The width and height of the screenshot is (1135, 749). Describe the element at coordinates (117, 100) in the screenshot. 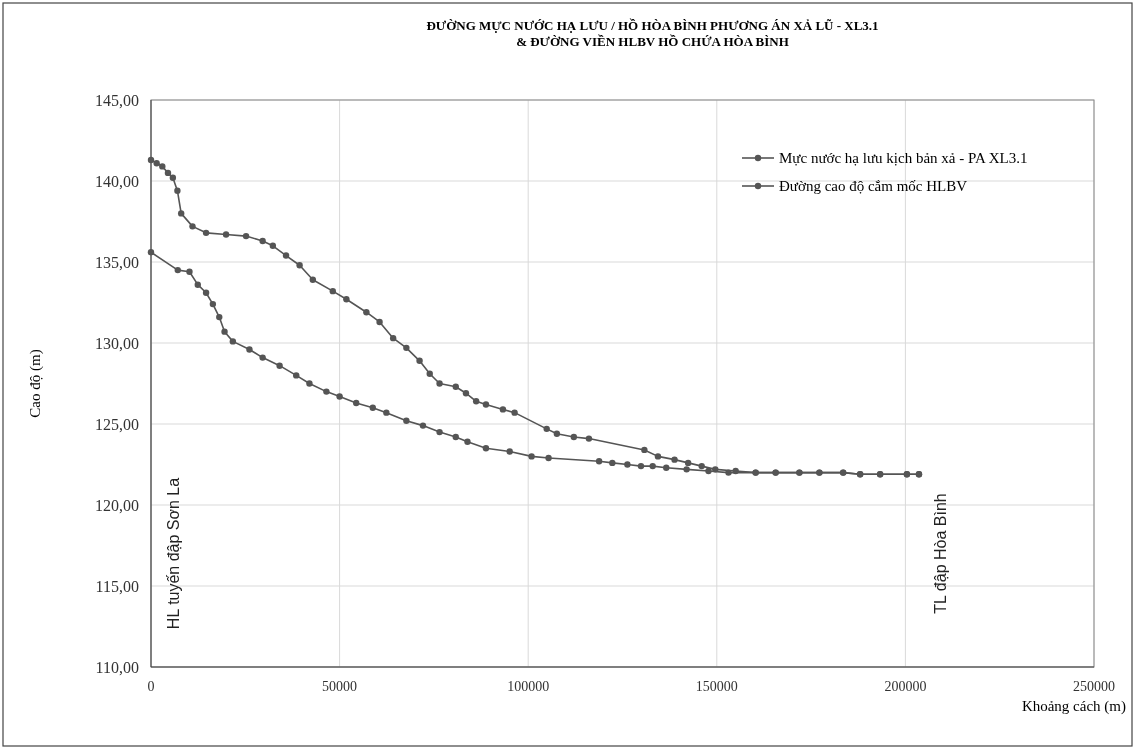

I see `y-tick-label: 145,00` at that location.